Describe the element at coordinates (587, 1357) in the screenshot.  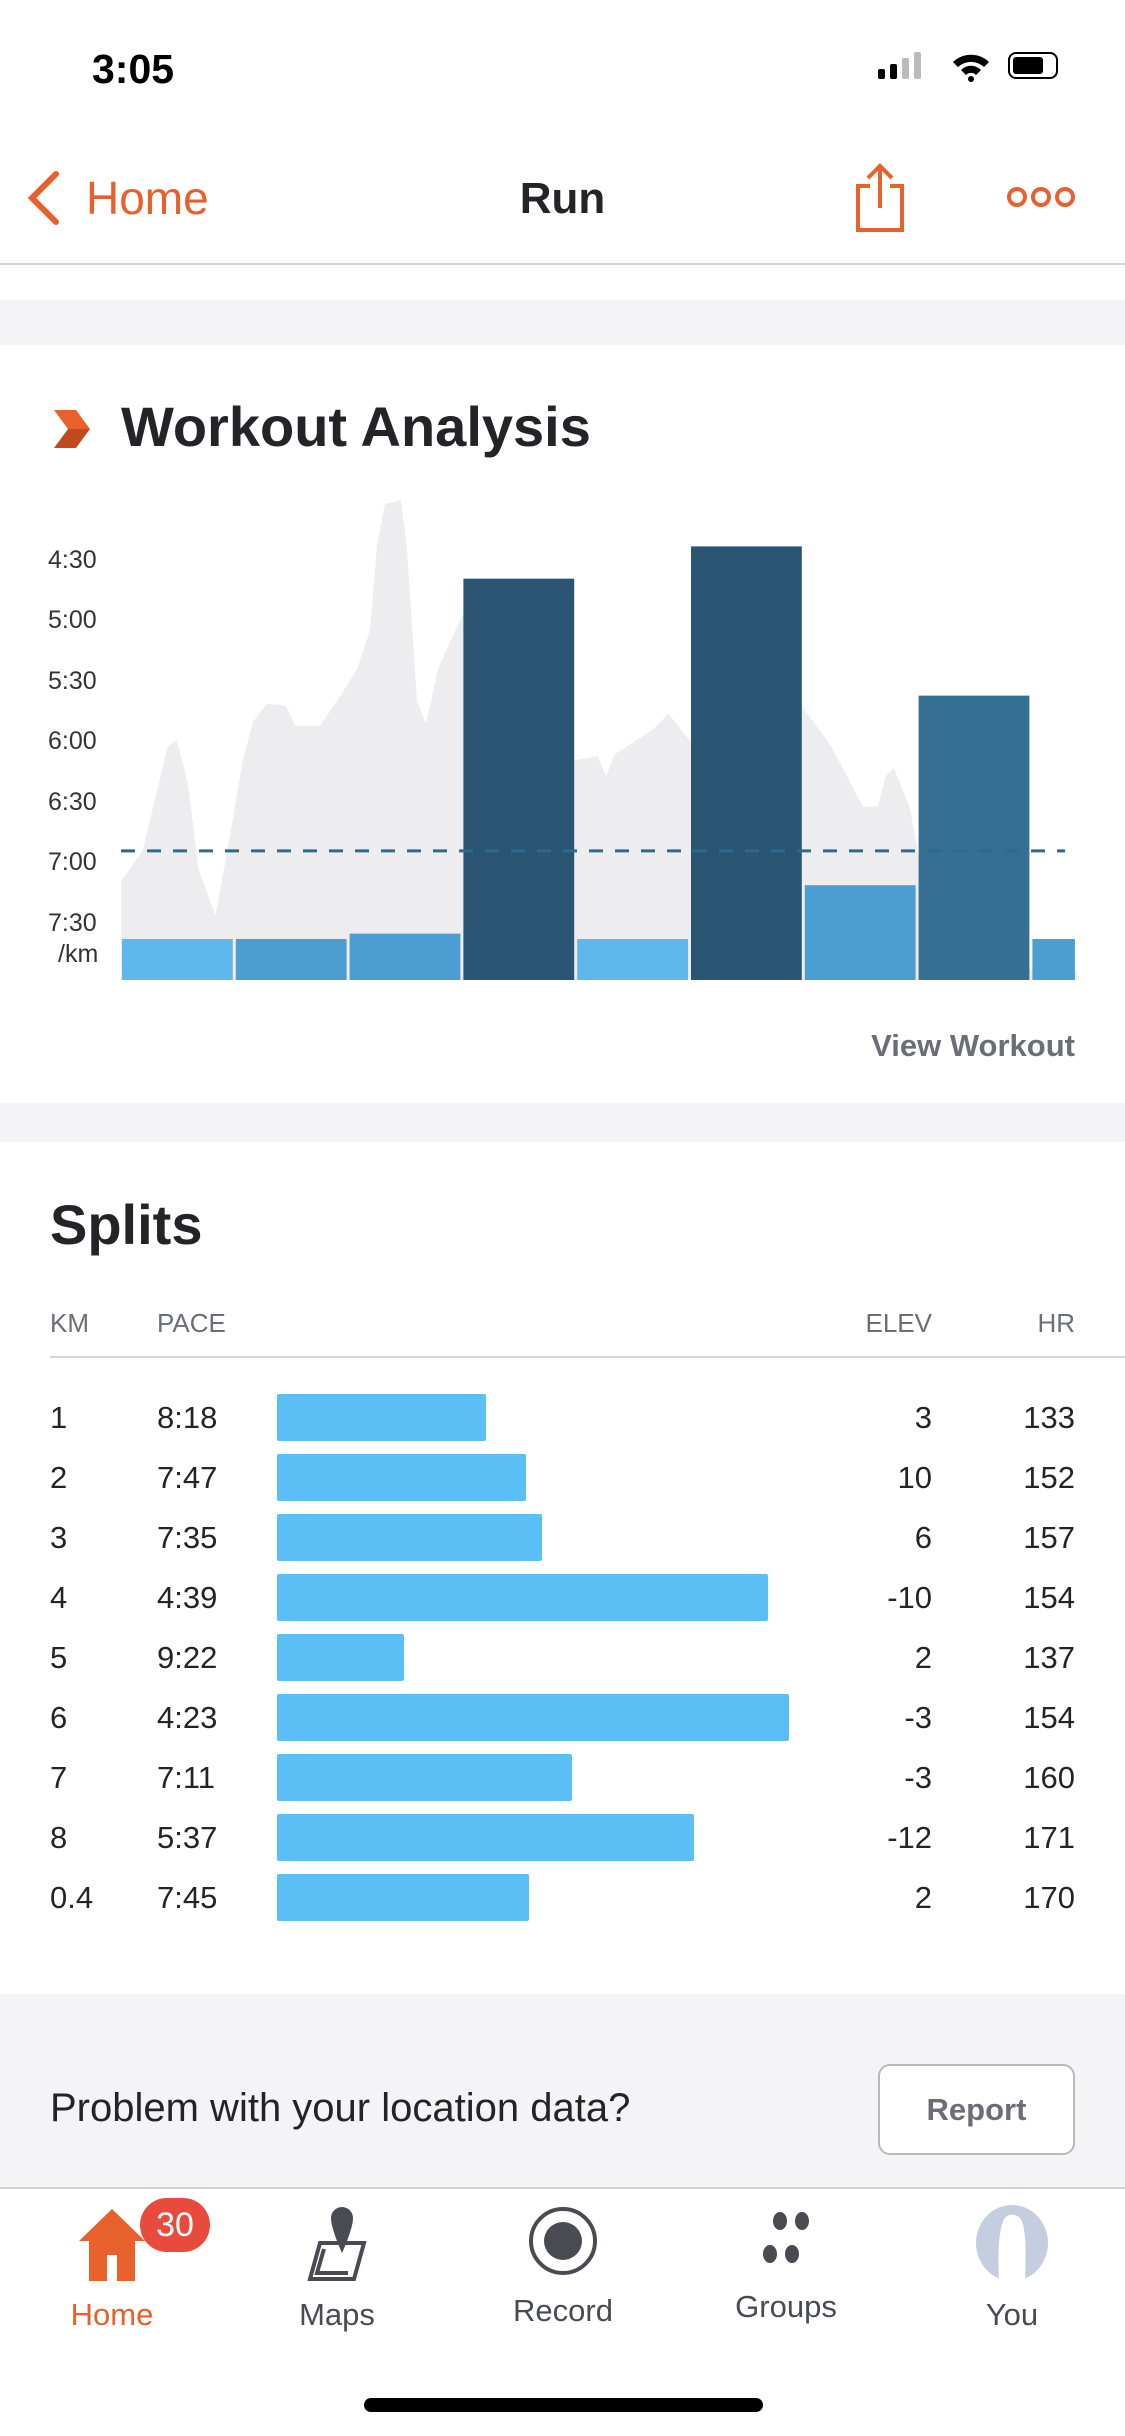
I see `splits-header-divider` at that location.